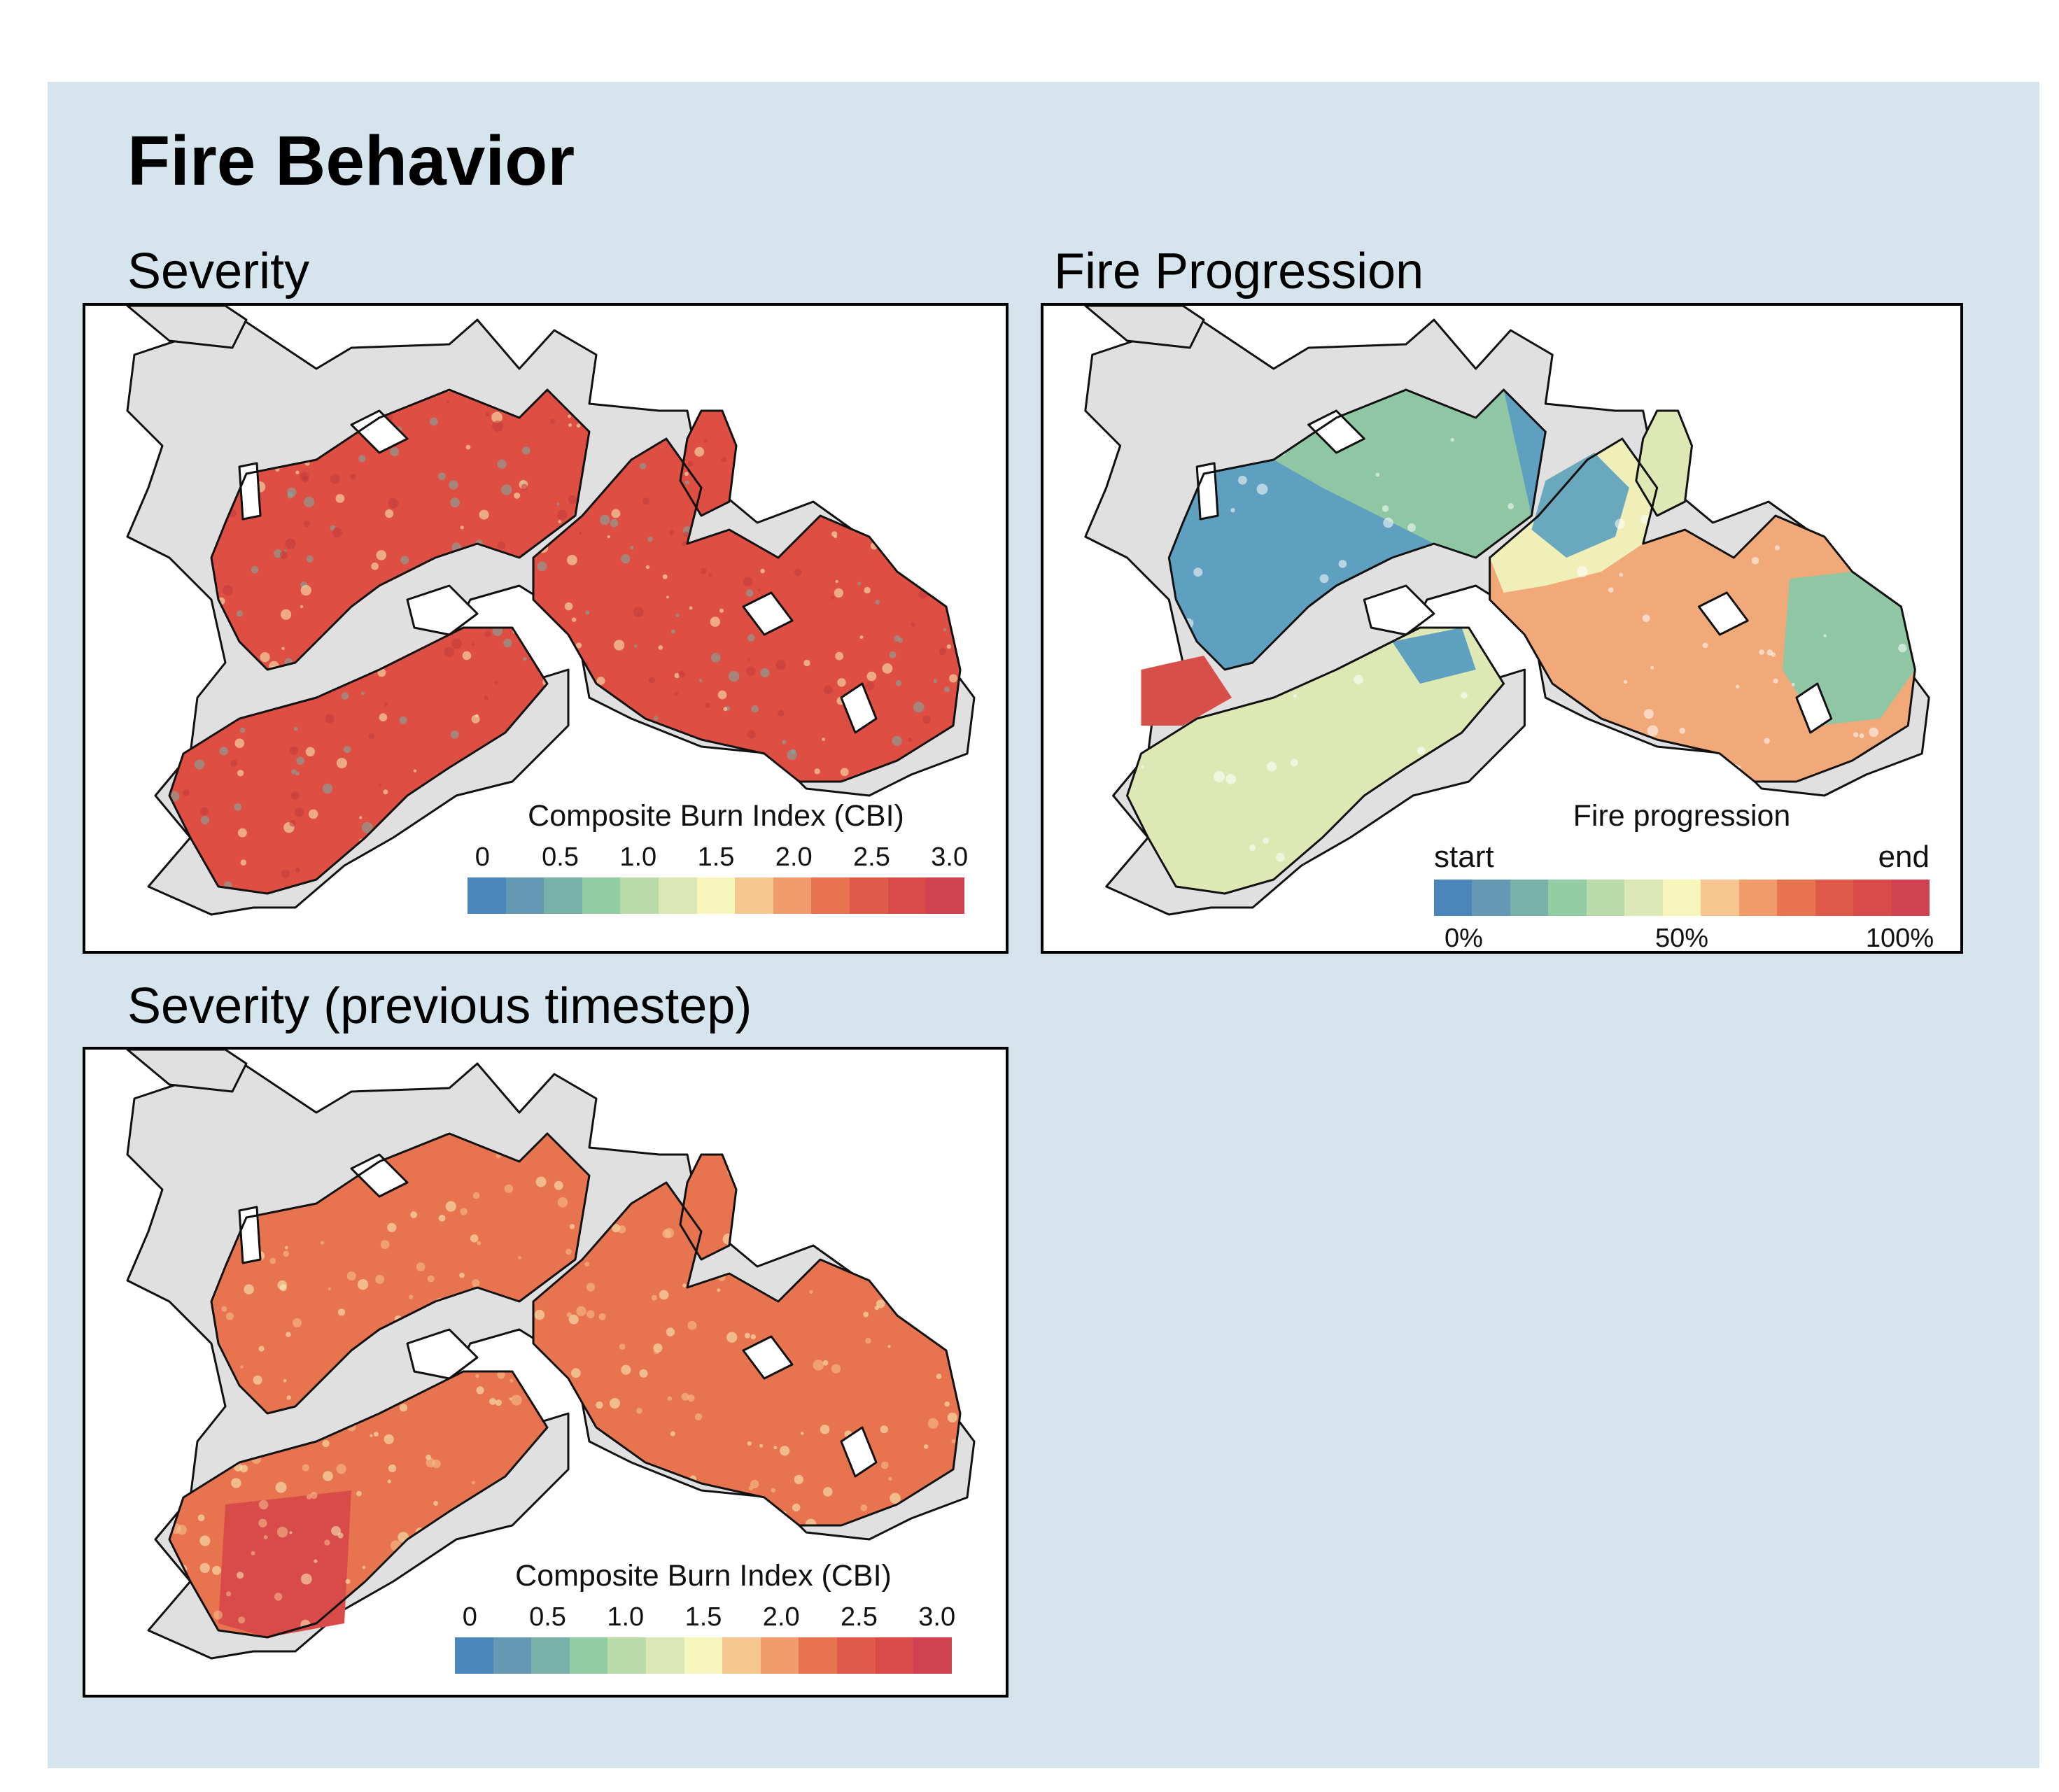 The width and height of the screenshot is (2059, 1792). What do you see at coordinates (1681, 938) in the screenshot?
I see `progression-legend-tick: 50%` at bounding box center [1681, 938].